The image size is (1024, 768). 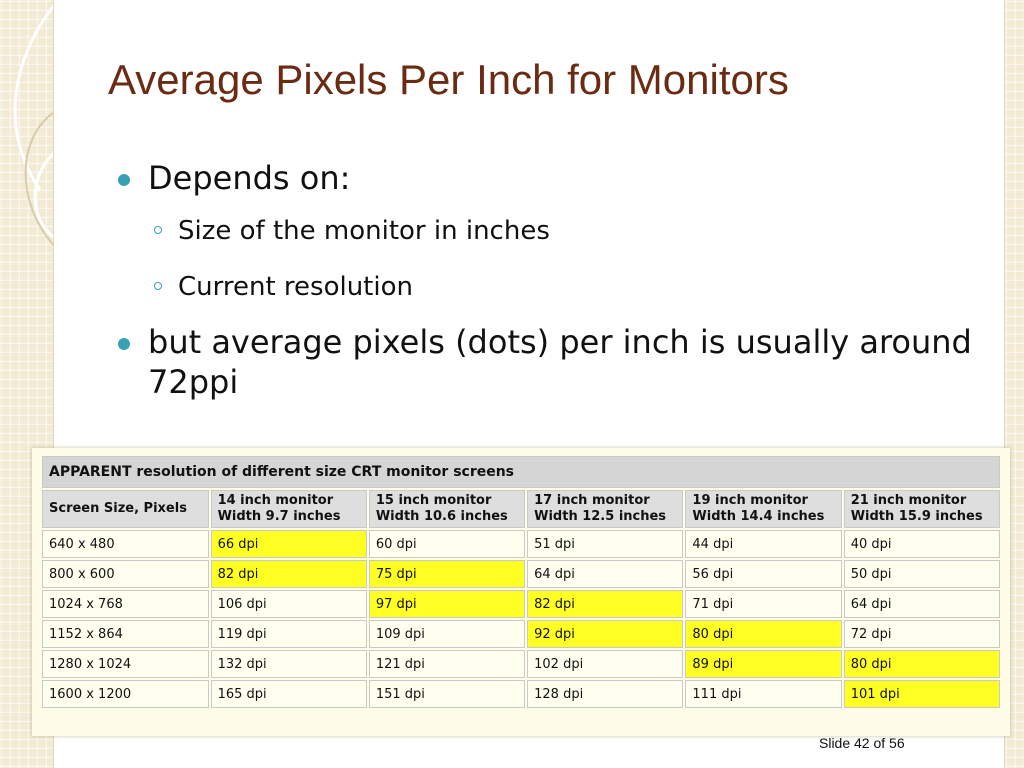 What do you see at coordinates (605, 544) in the screenshot?
I see `dpi-cell: 51 dpi` at bounding box center [605, 544].